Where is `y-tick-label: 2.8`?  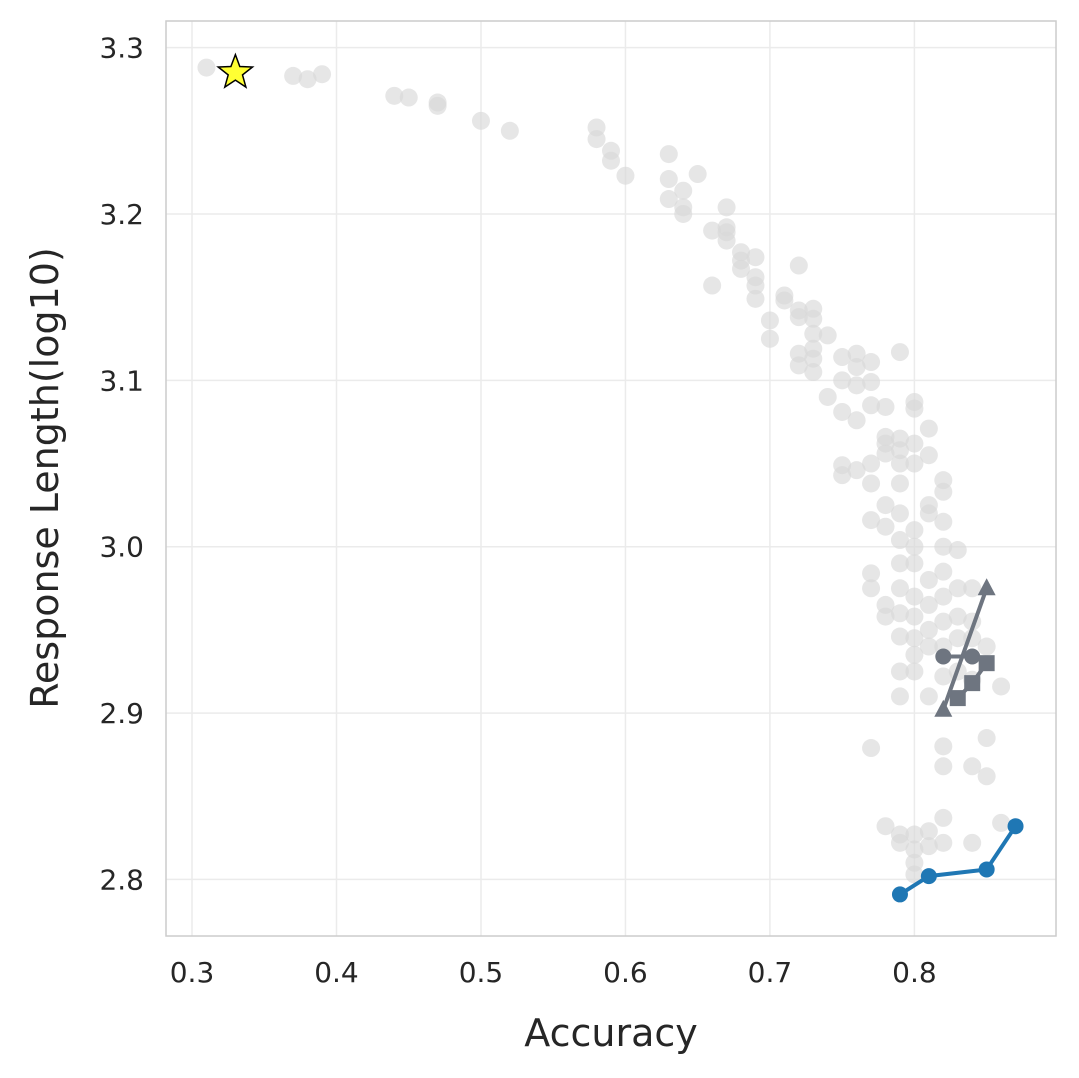 y-tick-label: 2.8 is located at coordinates (121, 879).